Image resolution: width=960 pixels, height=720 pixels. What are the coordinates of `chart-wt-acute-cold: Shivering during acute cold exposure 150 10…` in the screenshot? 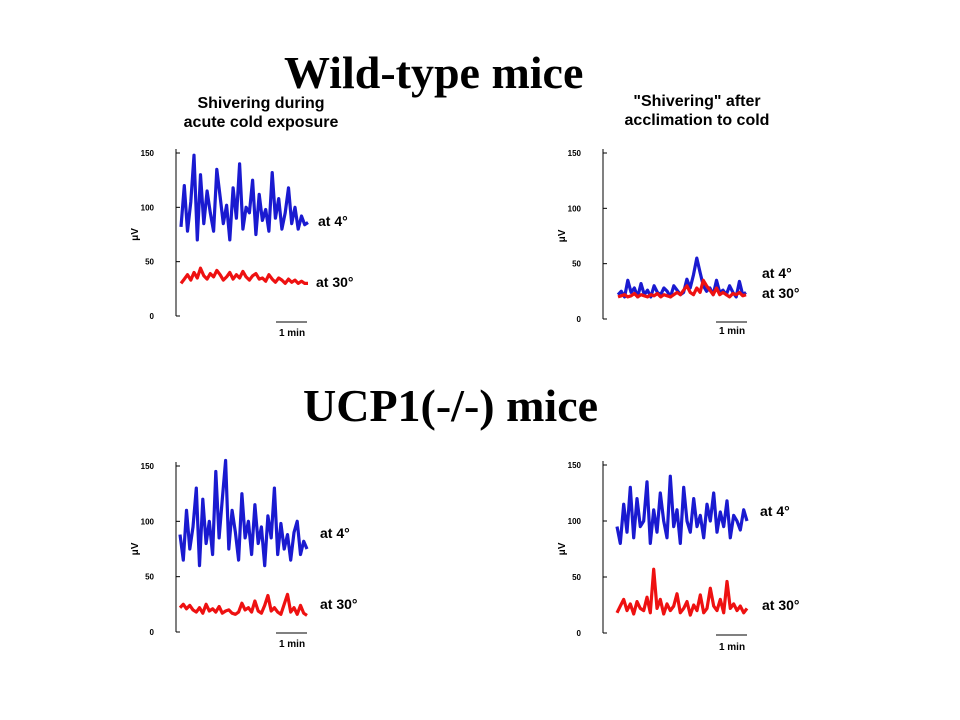 It's located at (242, 217).